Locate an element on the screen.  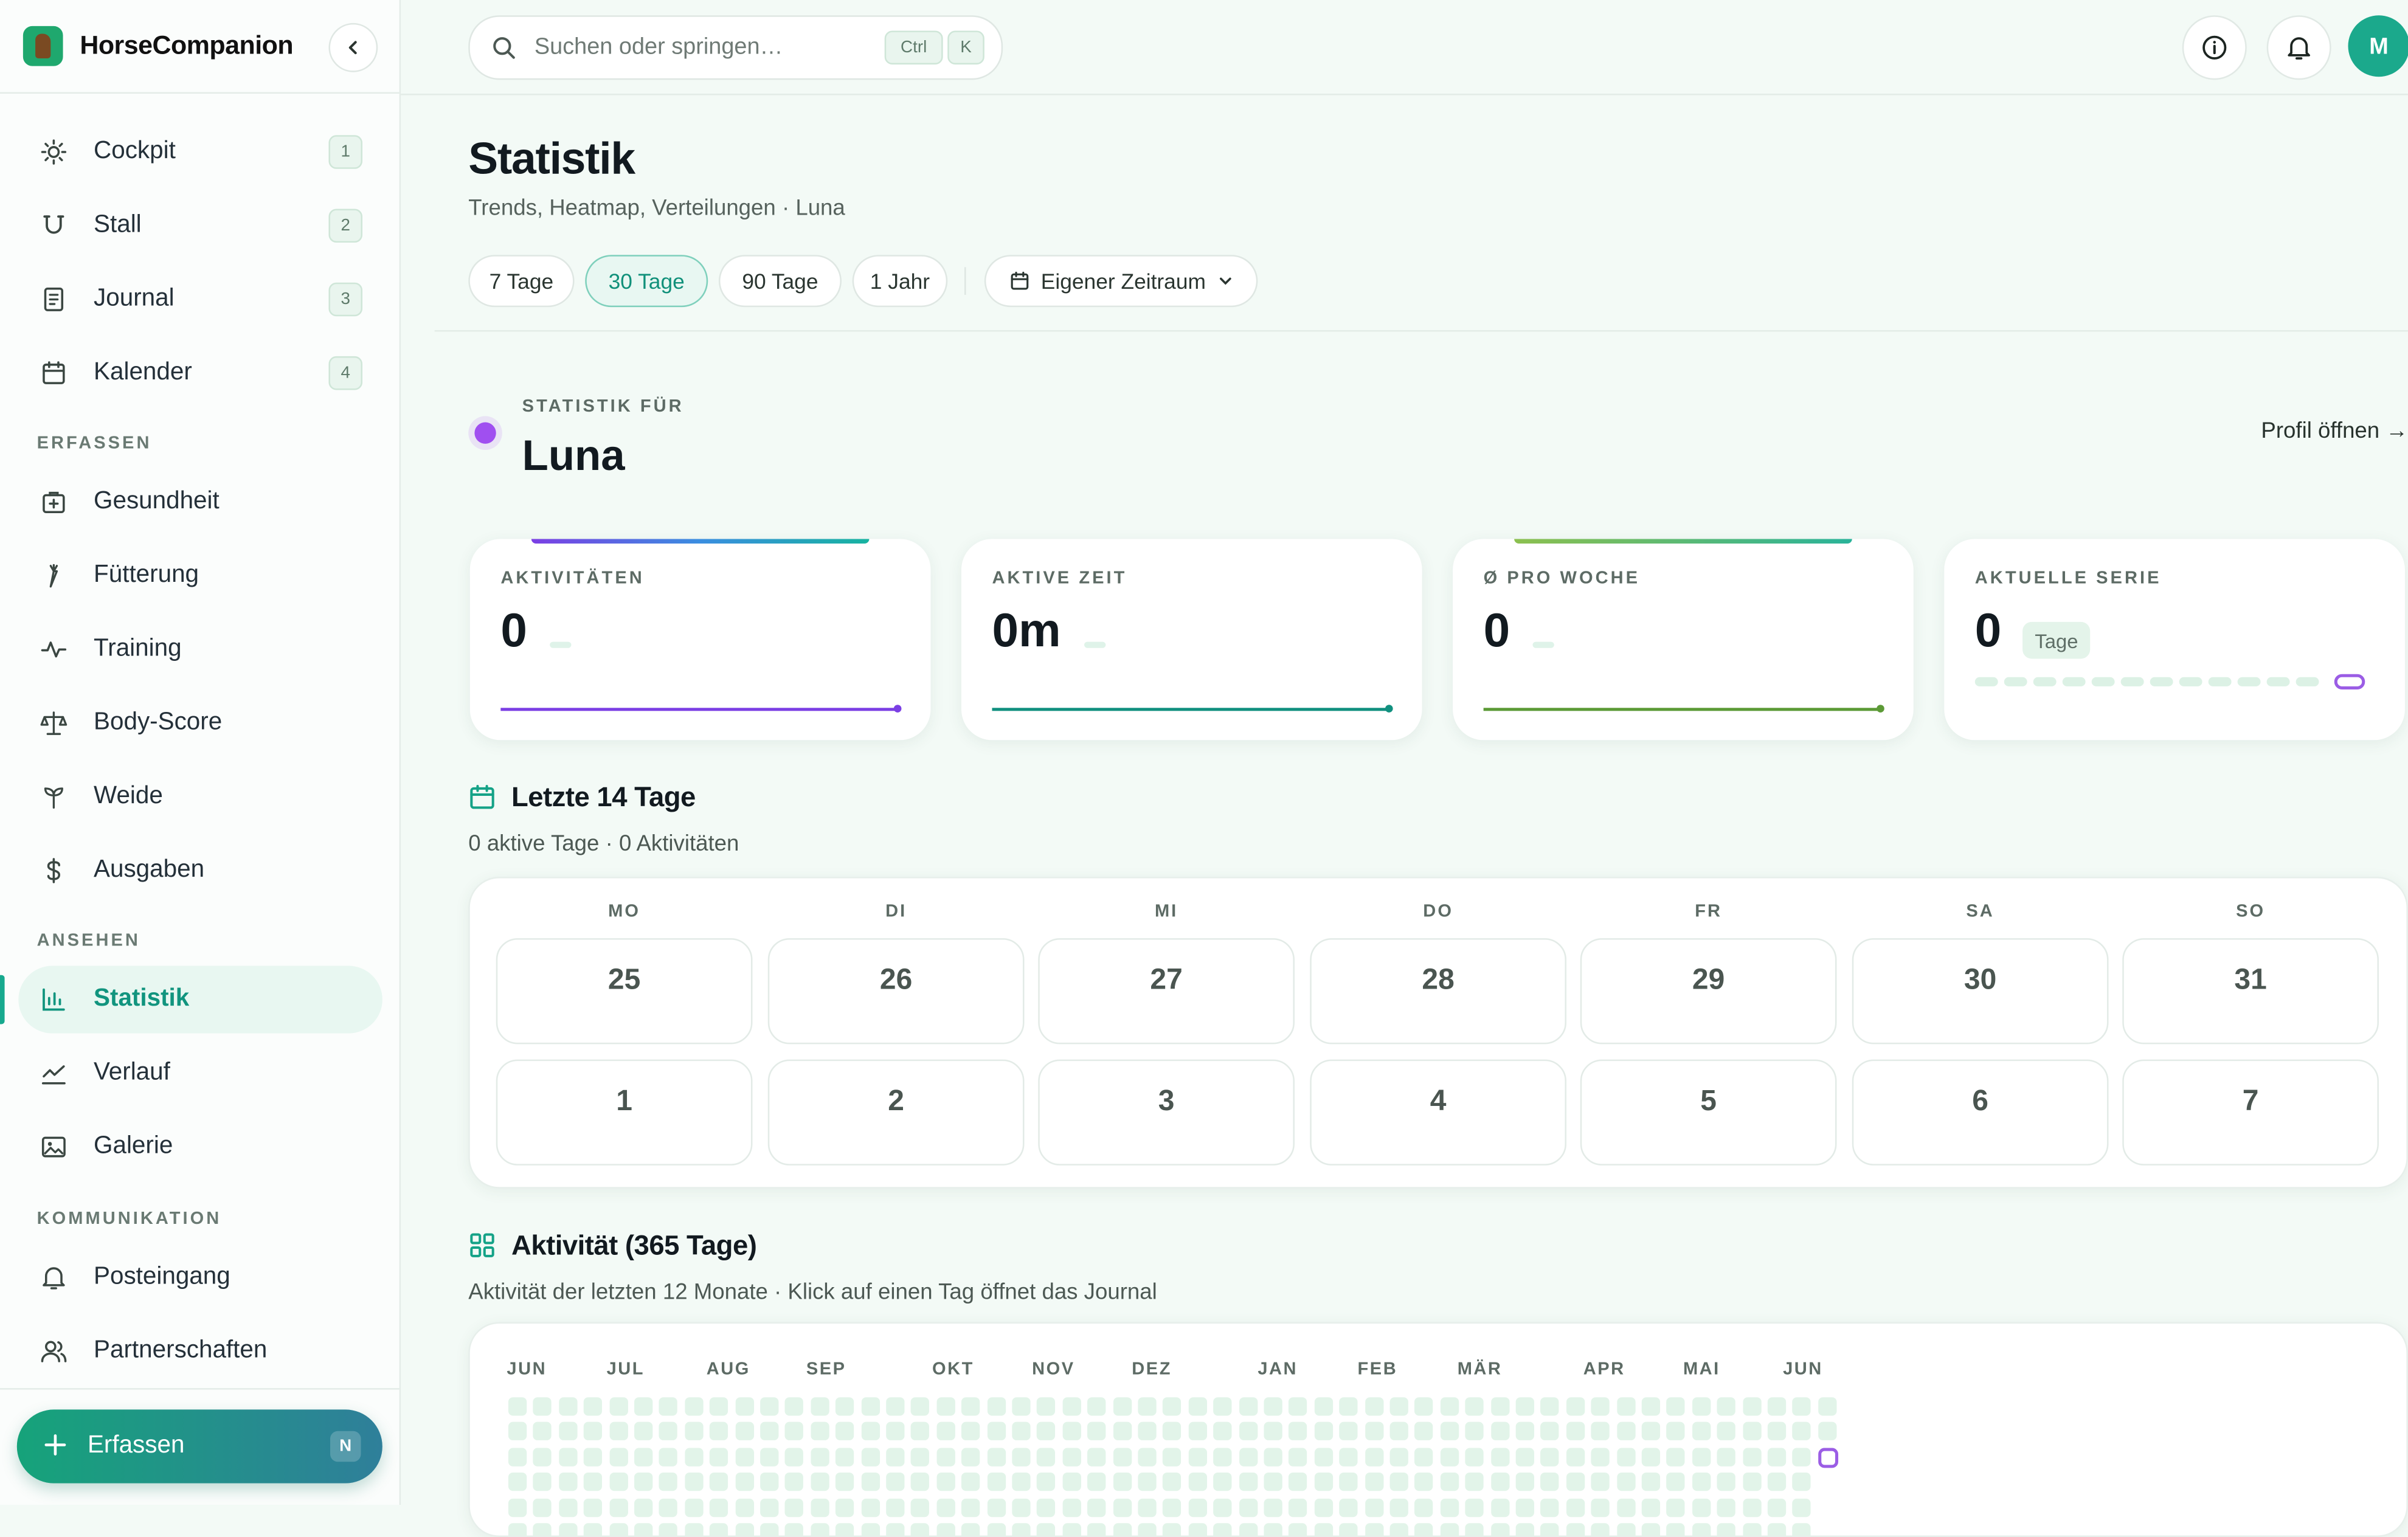
sidebar-item-verlauf: Verlauf is located at coordinates (200, 1073).